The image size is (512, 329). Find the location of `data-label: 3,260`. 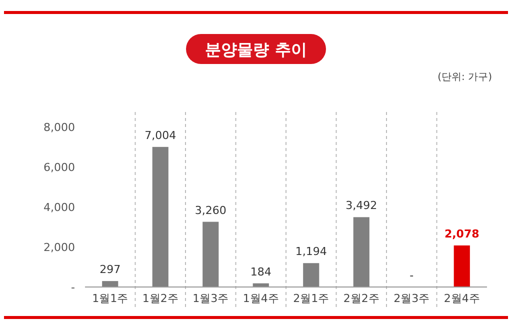

data-label: 3,260 is located at coordinates (210, 210).